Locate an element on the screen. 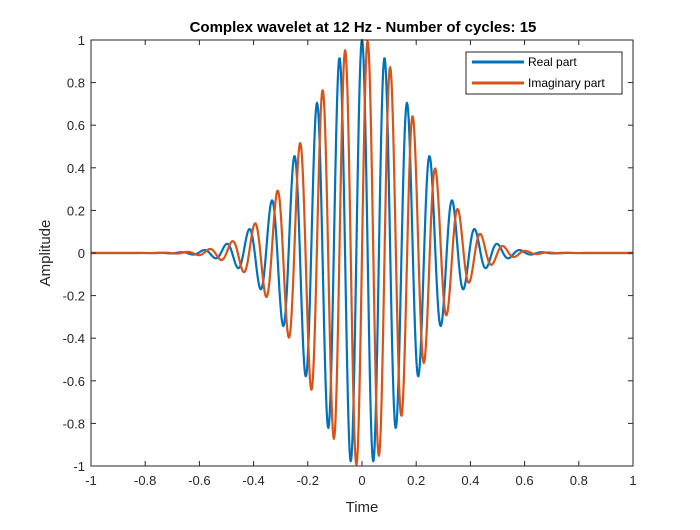 Image resolution: width=700 pixels, height=530 pixels. x-axis-label: Time is located at coordinates (362, 507).